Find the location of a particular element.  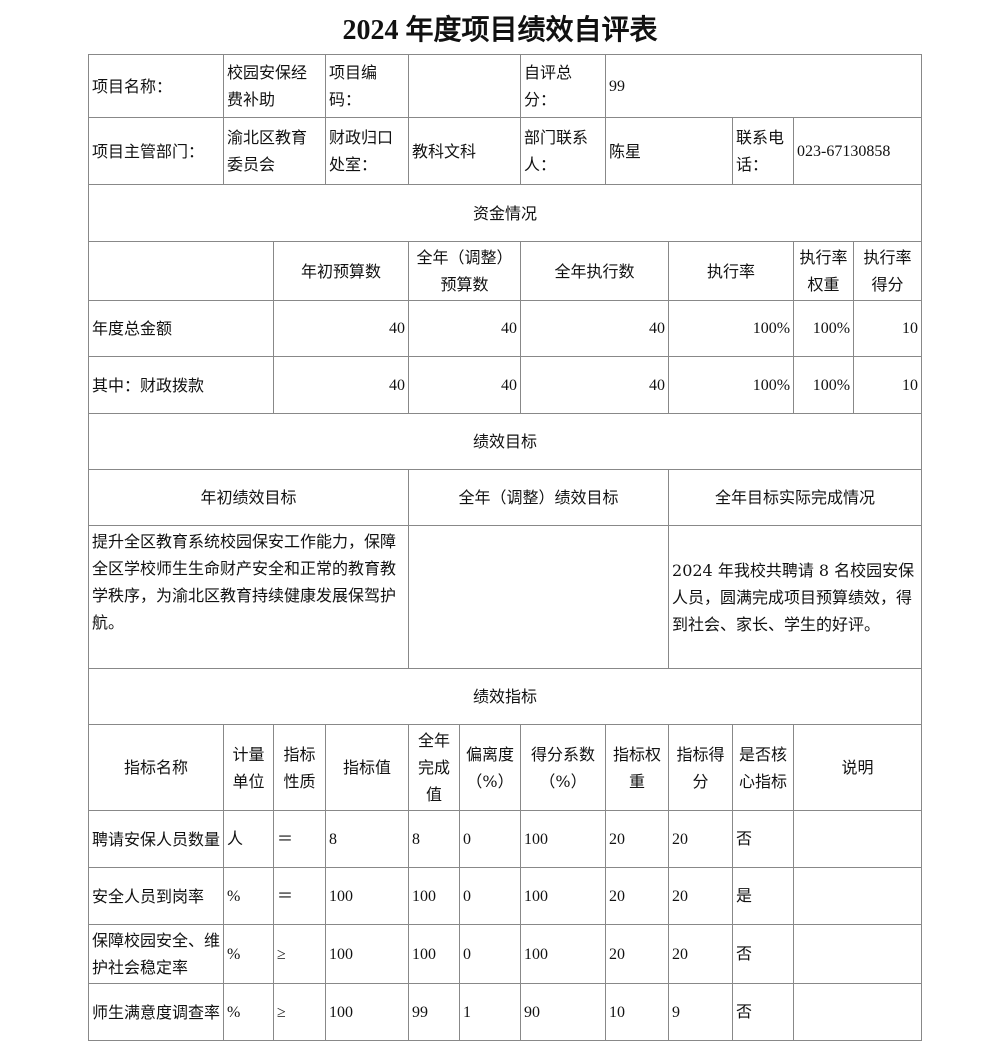

funds-row: 年度总金额 40 40 40 100% 100% 10 is located at coordinates (505, 328).